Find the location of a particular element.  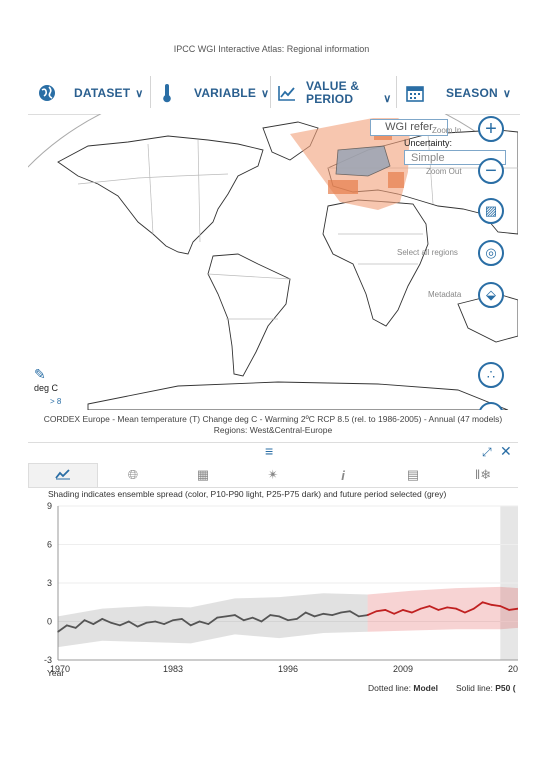

panel-header: ≡ ⤢ ✕ is located at coordinates (273, 452).